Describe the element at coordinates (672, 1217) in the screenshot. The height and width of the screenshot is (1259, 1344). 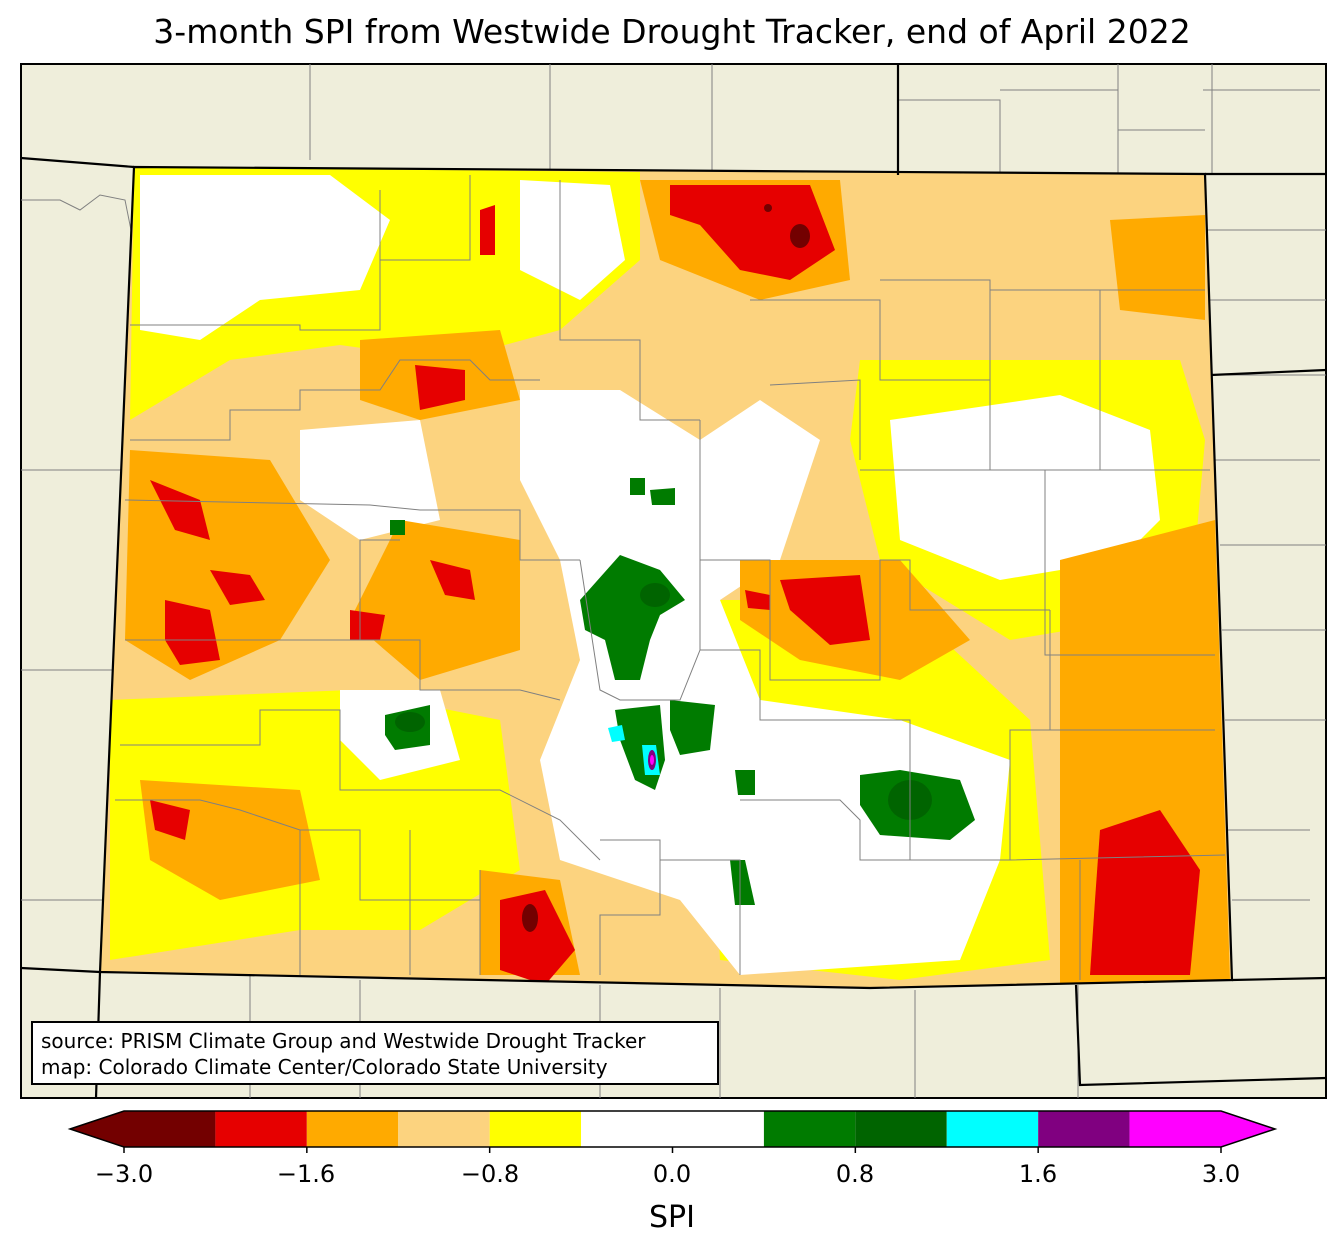
I see `colorbar-label: SPI` at that location.